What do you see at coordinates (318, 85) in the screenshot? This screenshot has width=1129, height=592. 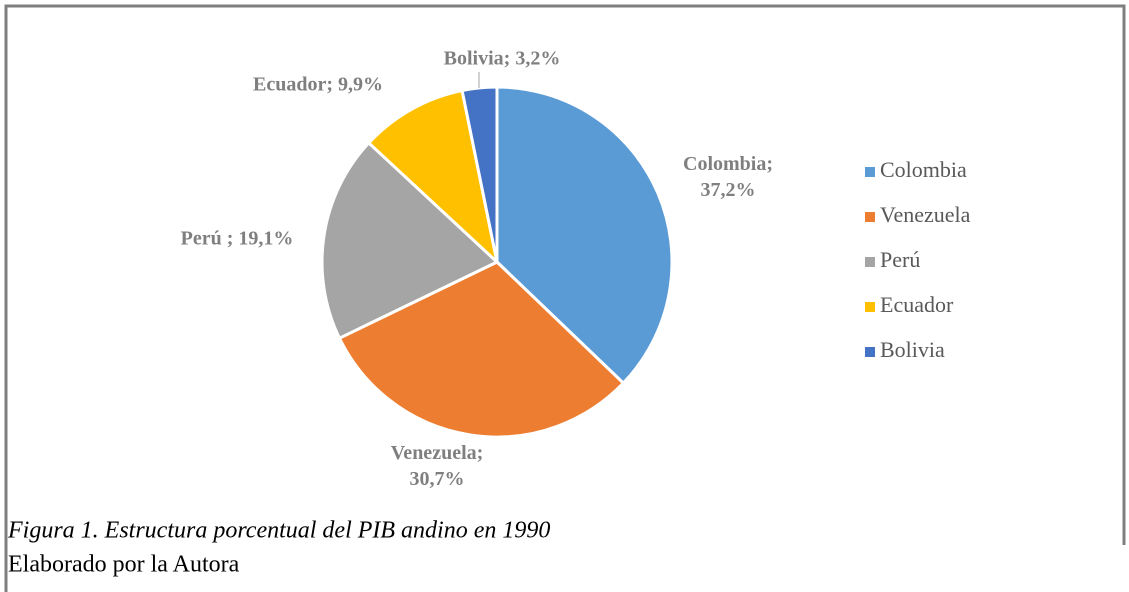 I see `data-label: Ecuador; 9,9%` at bounding box center [318, 85].